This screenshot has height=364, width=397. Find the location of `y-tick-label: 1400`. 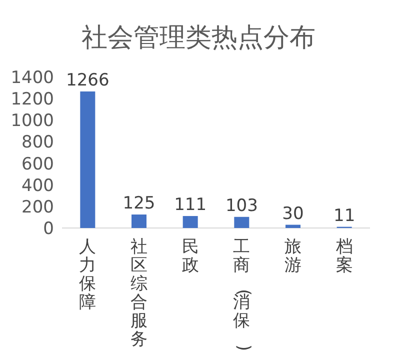

y-tick-label: 1400 is located at coordinates (32, 78).